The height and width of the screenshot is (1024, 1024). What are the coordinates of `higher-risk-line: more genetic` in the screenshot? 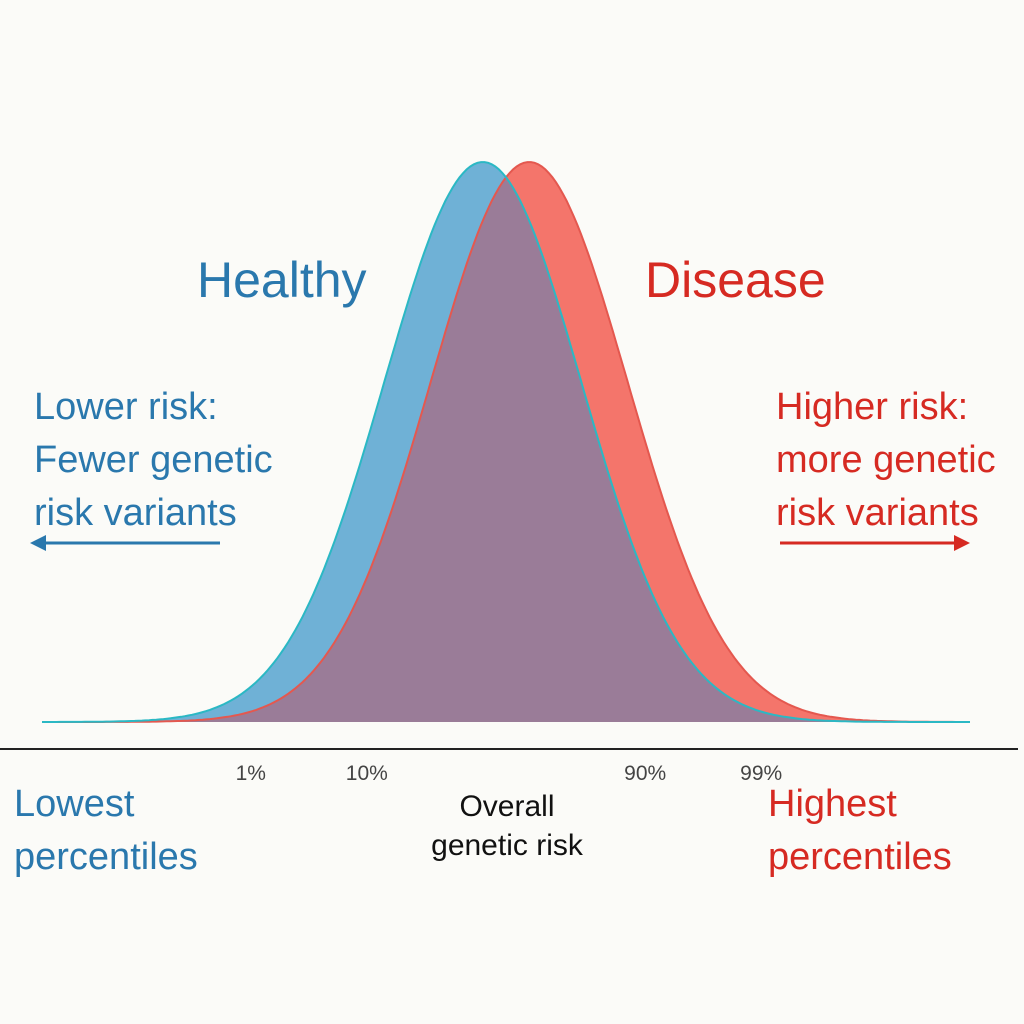 It's located at (886, 460).